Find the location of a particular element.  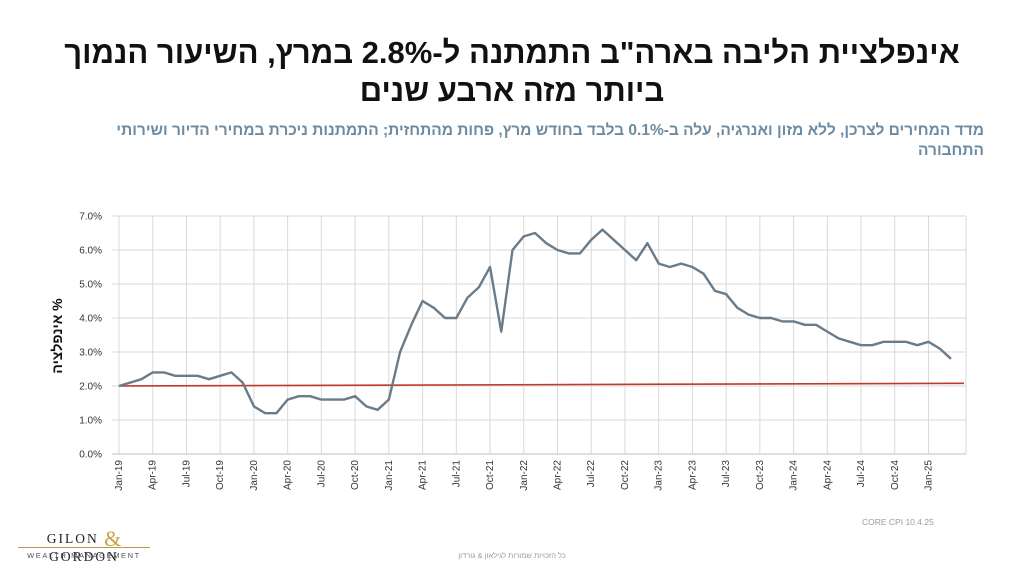

x-tick-label: Apr-23 is located at coordinates (692, 475).